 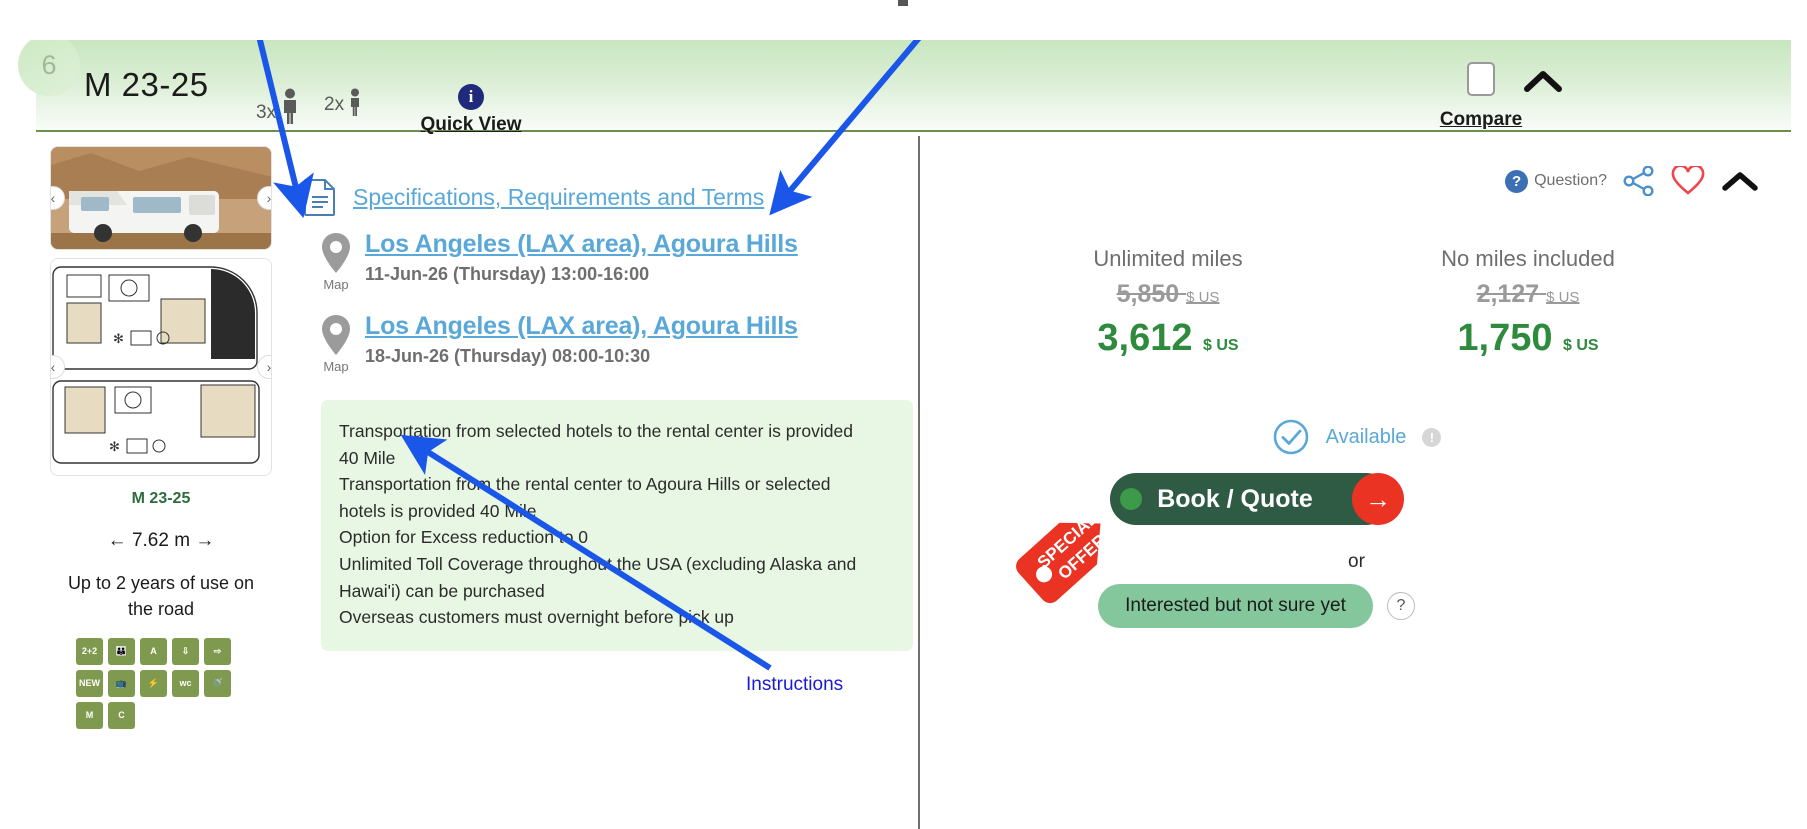 I want to click on quick-view-group: i Quick View, so click(x=471, y=110).